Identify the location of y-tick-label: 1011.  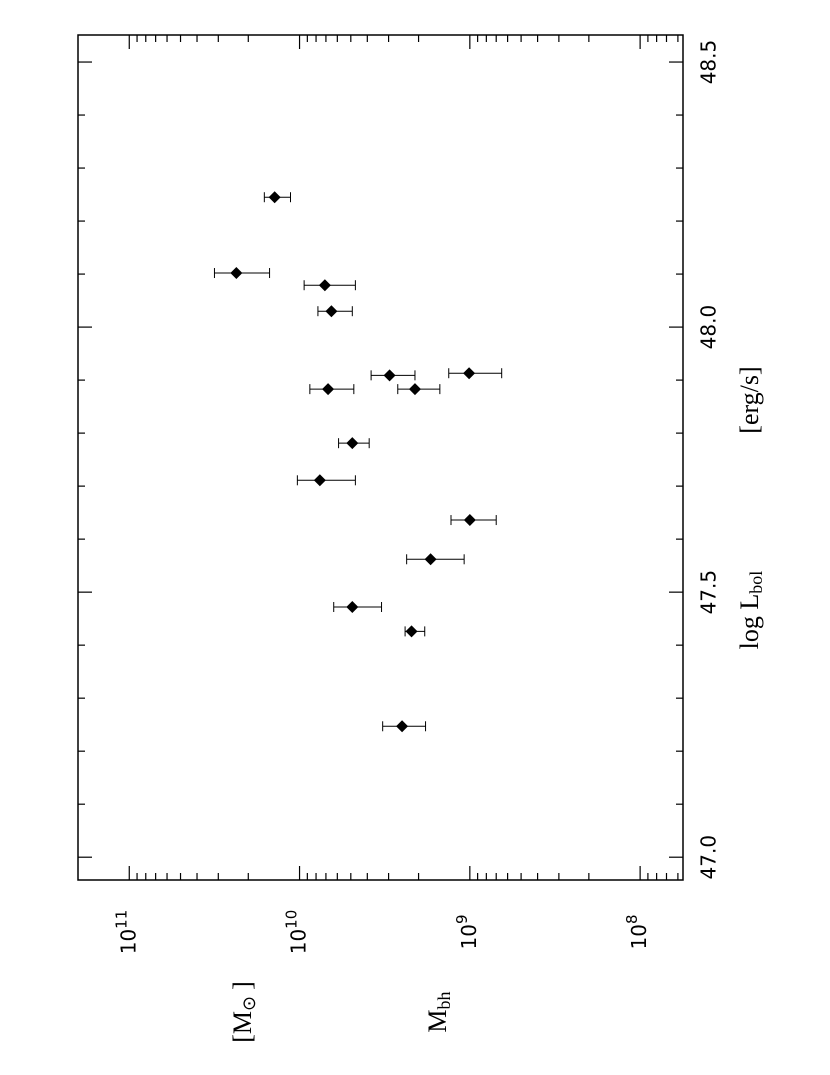
(126, 932).